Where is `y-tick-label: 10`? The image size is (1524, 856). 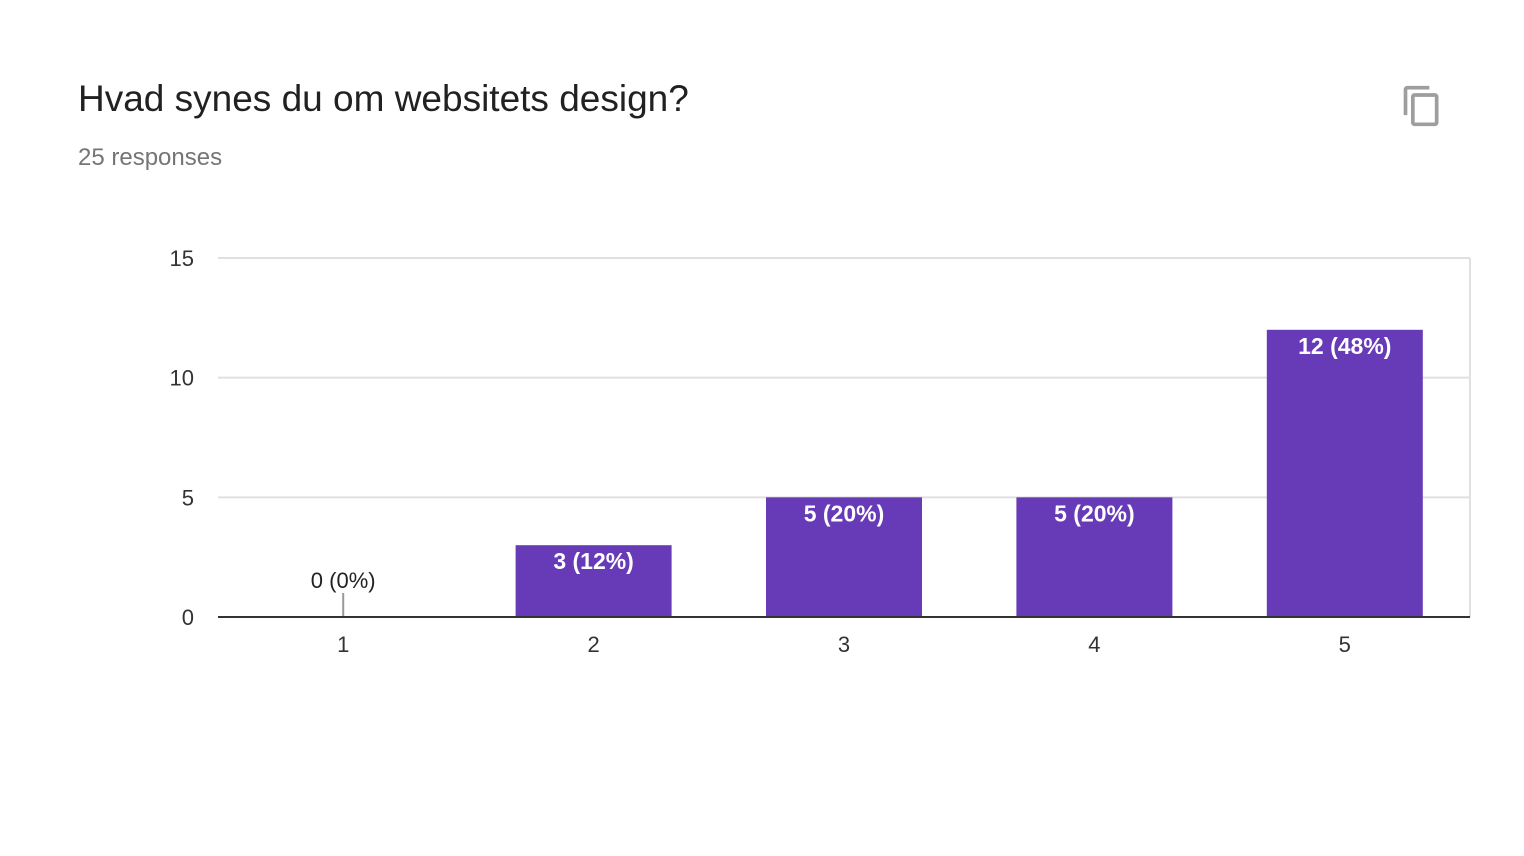
y-tick-label: 10 is located at coordinates (182, 378).